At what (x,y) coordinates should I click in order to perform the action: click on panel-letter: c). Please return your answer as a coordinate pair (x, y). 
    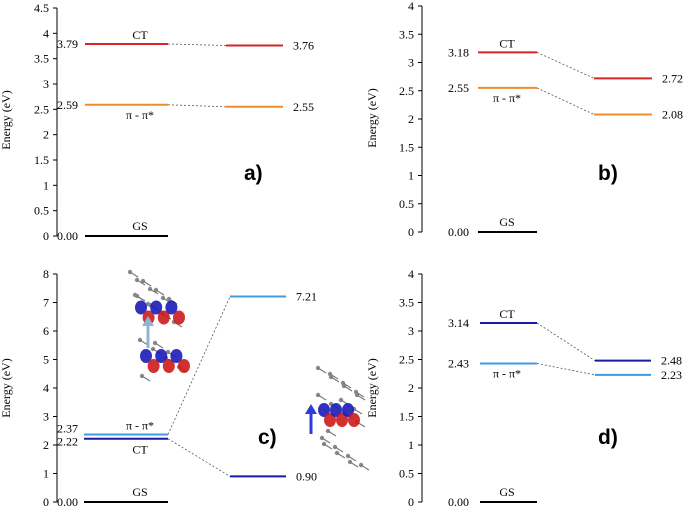
    Looking at the image, I should click on (267, 437).